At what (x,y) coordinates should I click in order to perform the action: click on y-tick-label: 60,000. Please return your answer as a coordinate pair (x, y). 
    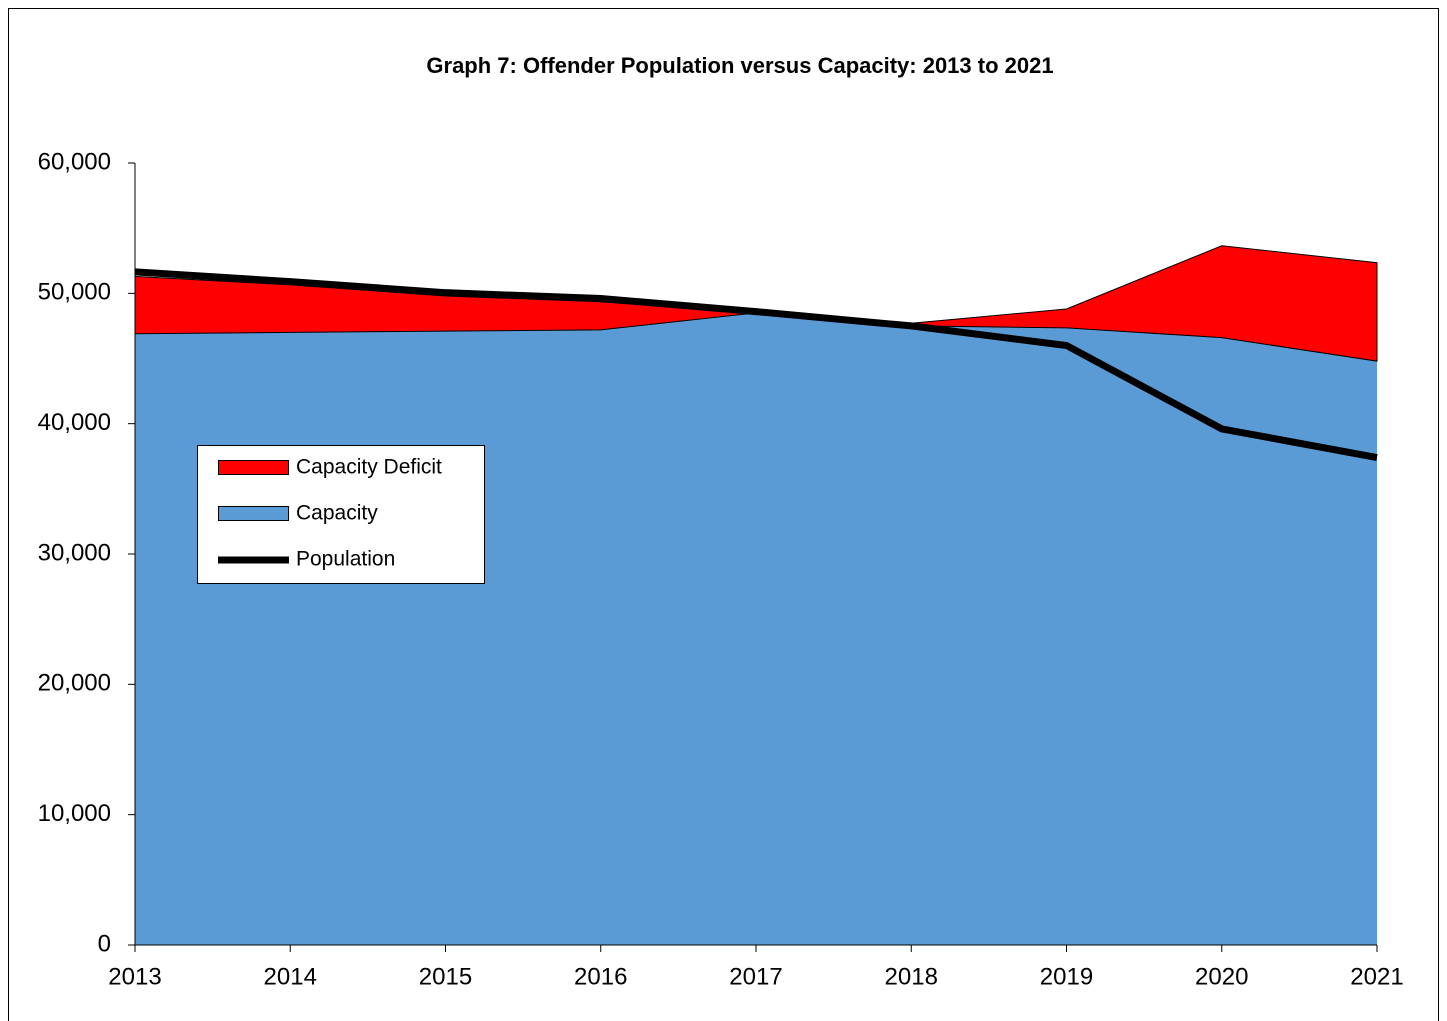
    Looking at the image, I should click on (74, 161).